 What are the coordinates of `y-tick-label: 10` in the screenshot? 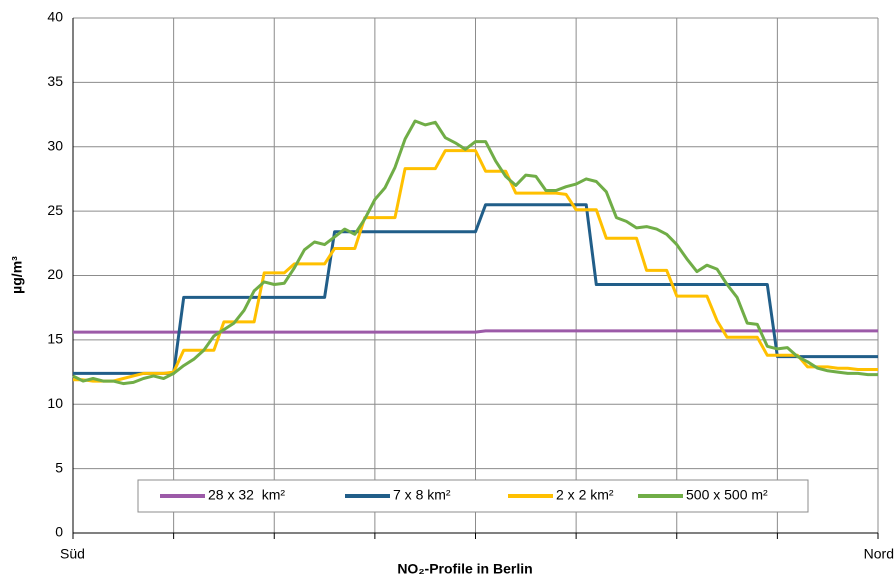 It's located at (55, 403).